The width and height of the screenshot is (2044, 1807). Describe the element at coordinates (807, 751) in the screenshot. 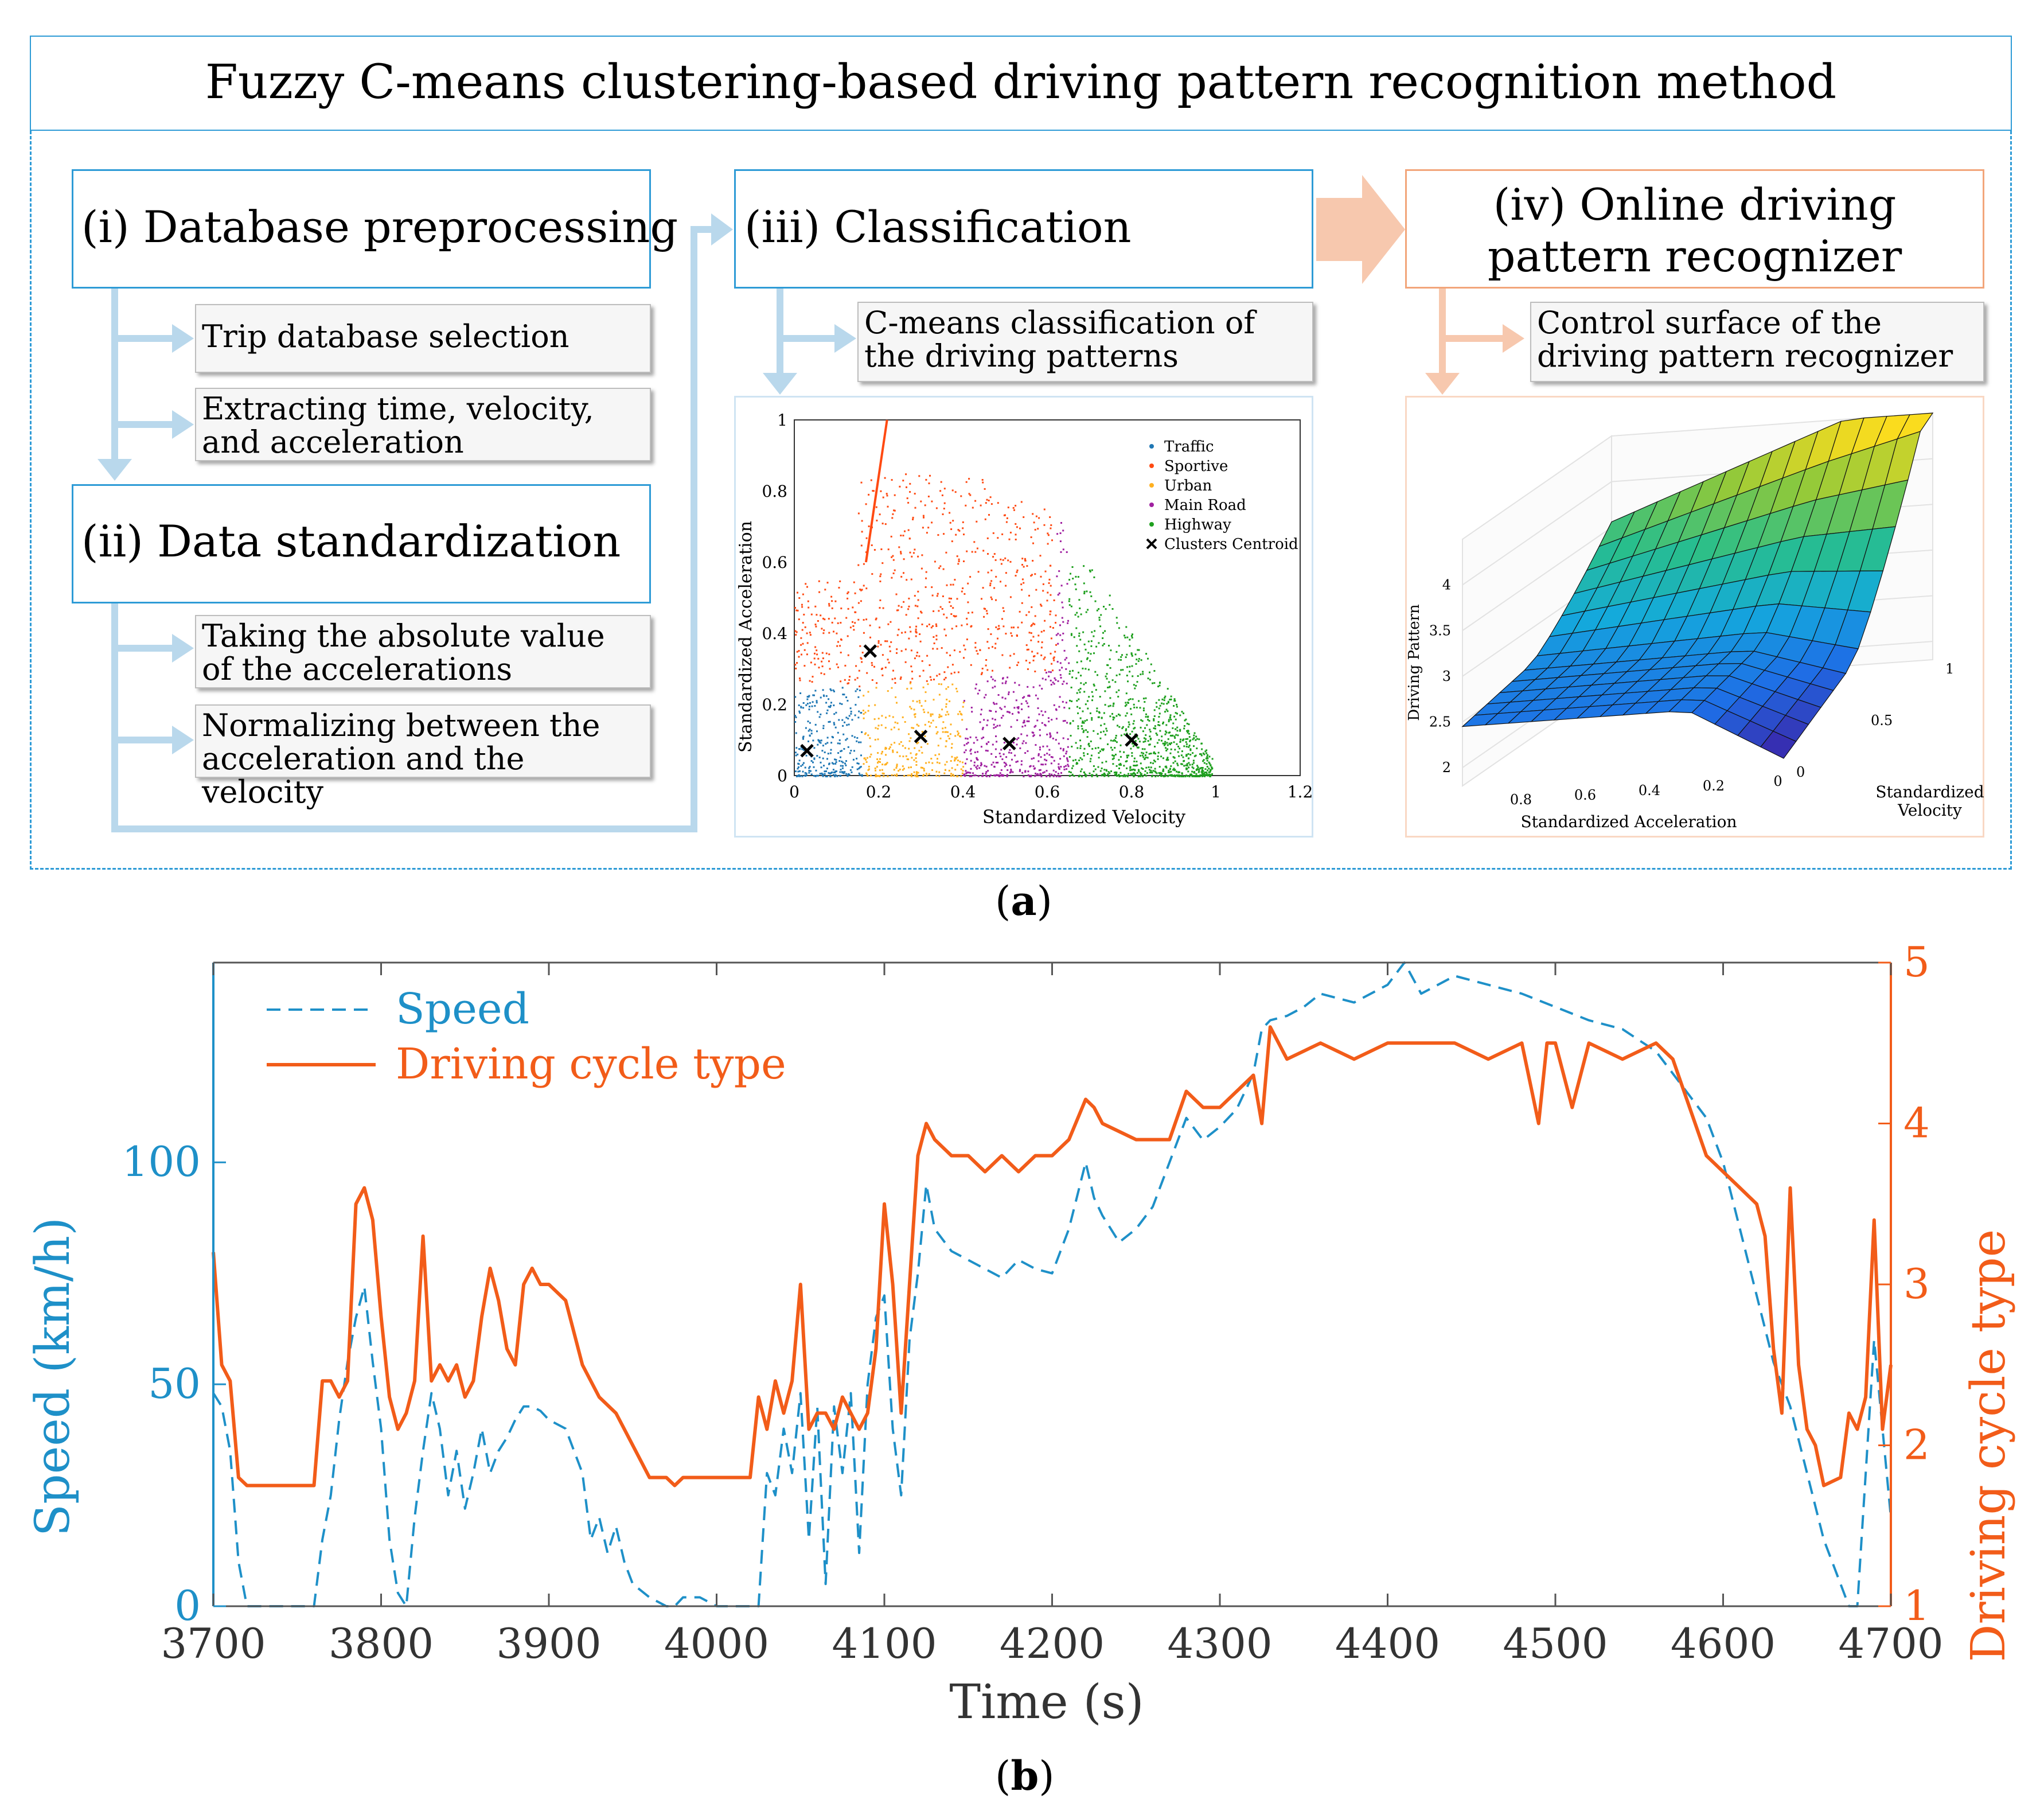

I see `cluster-centroid` at that location.